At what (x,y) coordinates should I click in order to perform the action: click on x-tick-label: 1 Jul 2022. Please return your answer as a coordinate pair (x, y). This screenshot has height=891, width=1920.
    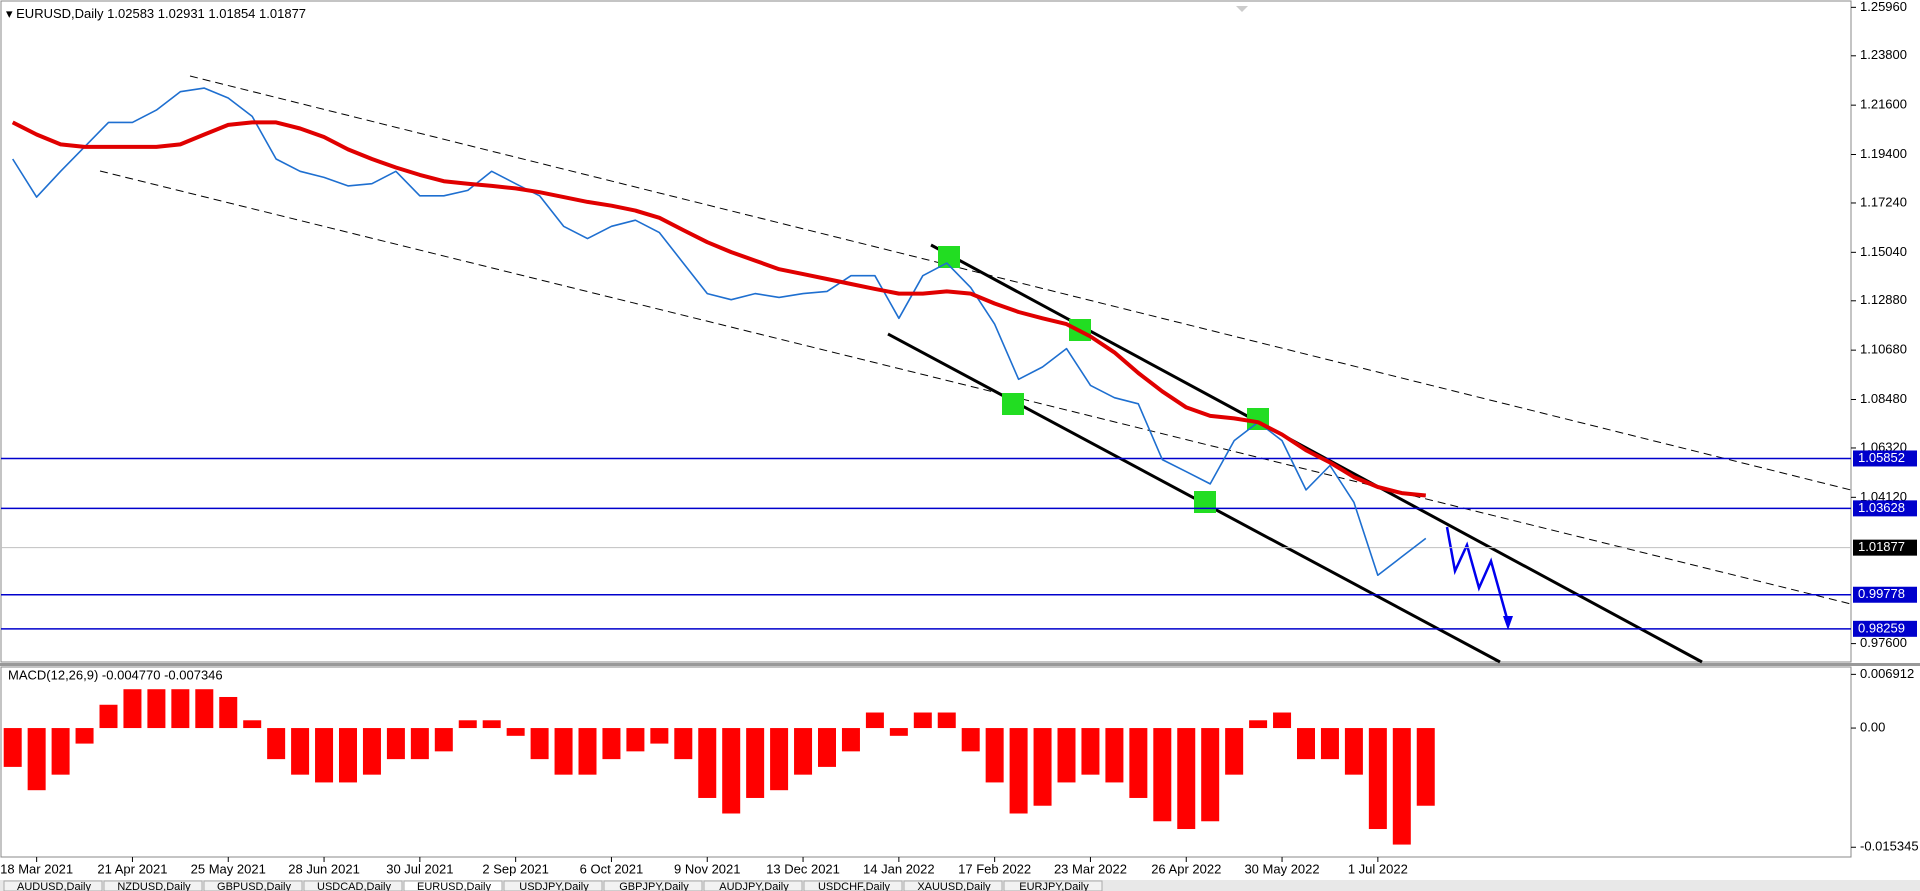
    Looking at the image, I should click on (1378, 868).